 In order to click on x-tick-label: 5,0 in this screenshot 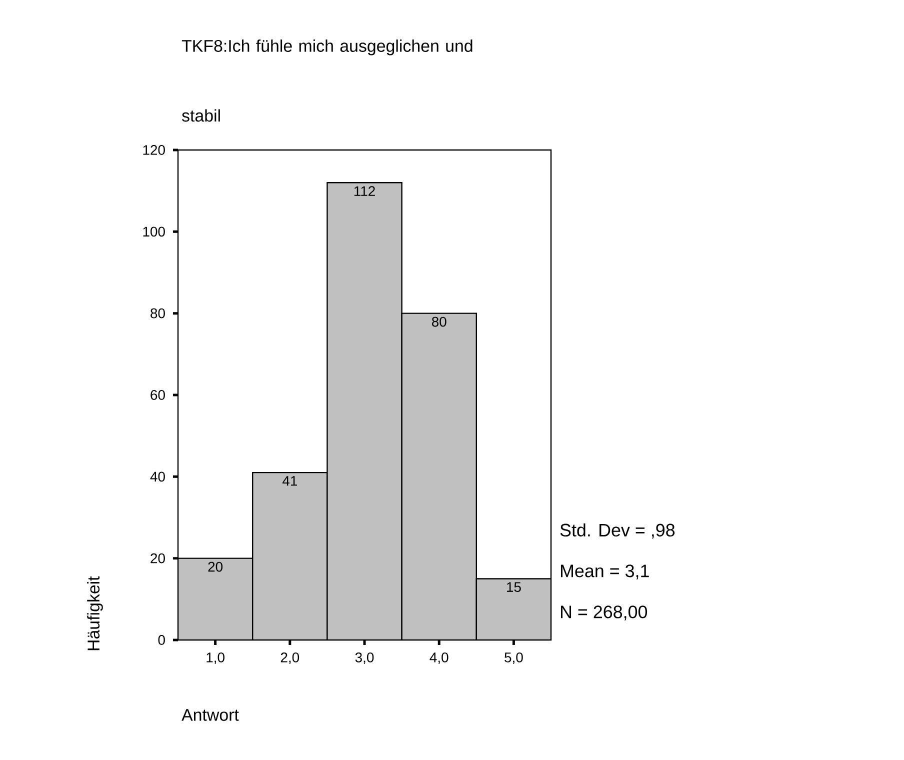, I will do `click(513, 658)`.